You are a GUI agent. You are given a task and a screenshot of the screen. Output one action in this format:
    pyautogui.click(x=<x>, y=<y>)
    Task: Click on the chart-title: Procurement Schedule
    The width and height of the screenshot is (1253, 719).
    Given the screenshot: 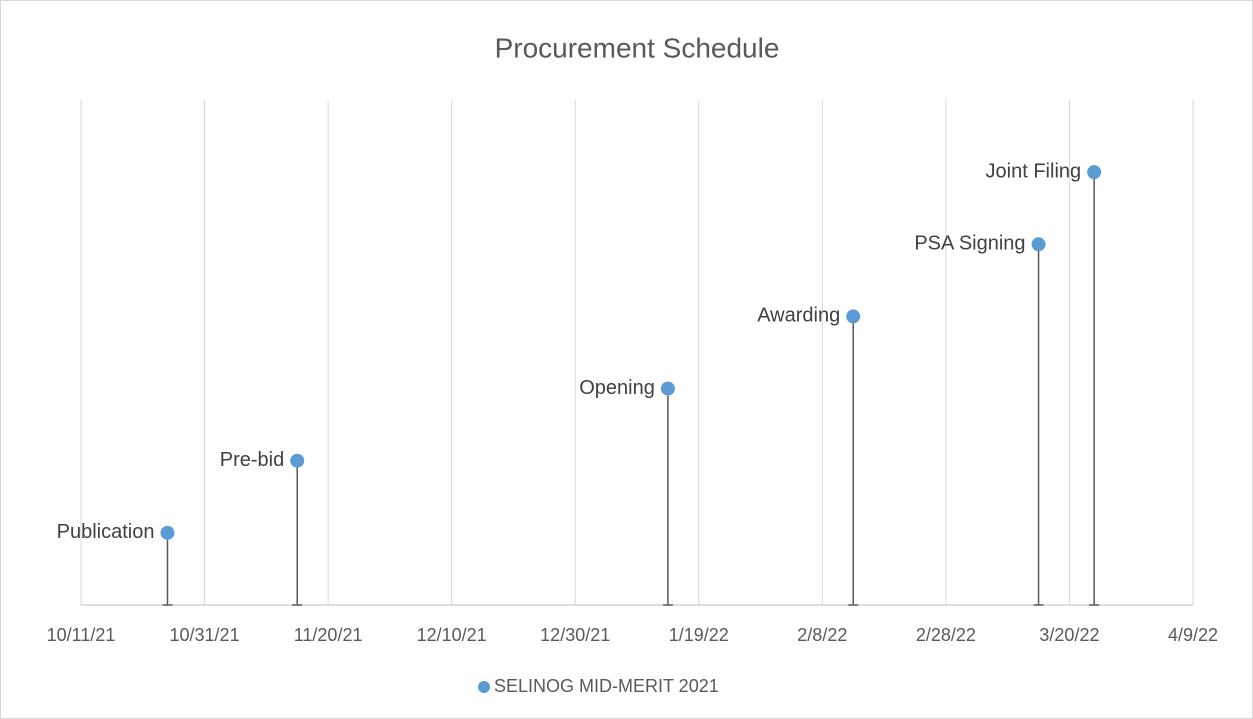 What is the action you would take?
    pyautogui.click(x=637, y=47)
    